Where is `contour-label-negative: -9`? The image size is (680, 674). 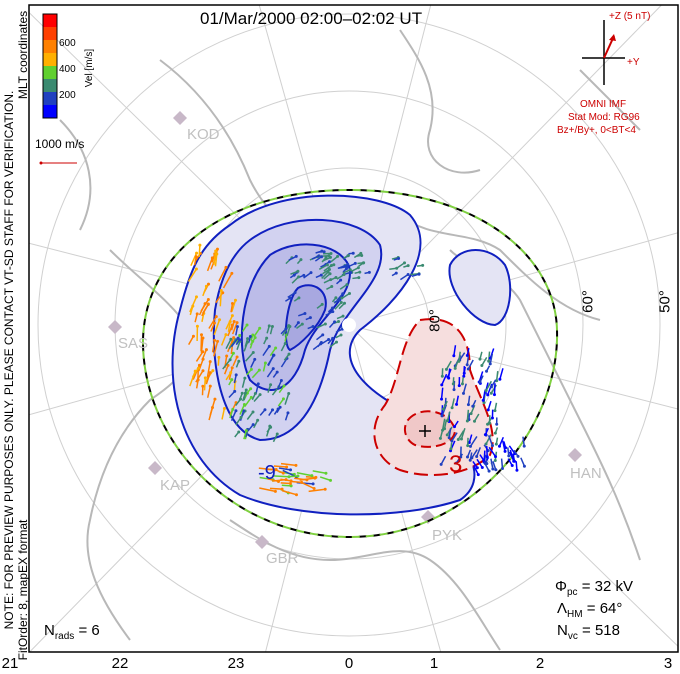
contour-label-negative: -9 is located at coordinates (267, 473).